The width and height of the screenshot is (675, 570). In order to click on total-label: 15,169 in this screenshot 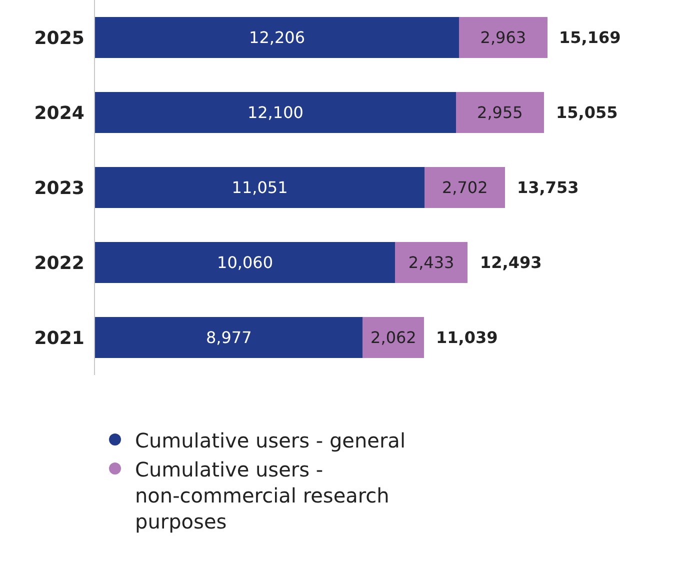, I will do `click(590, 37)`.